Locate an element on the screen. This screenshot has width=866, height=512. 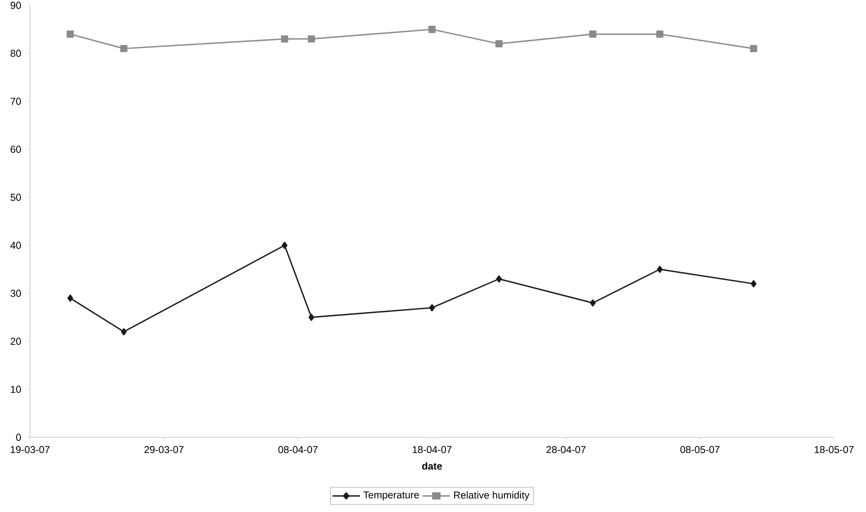
y-tick-label: 30 is located at coordinates (15, 293).